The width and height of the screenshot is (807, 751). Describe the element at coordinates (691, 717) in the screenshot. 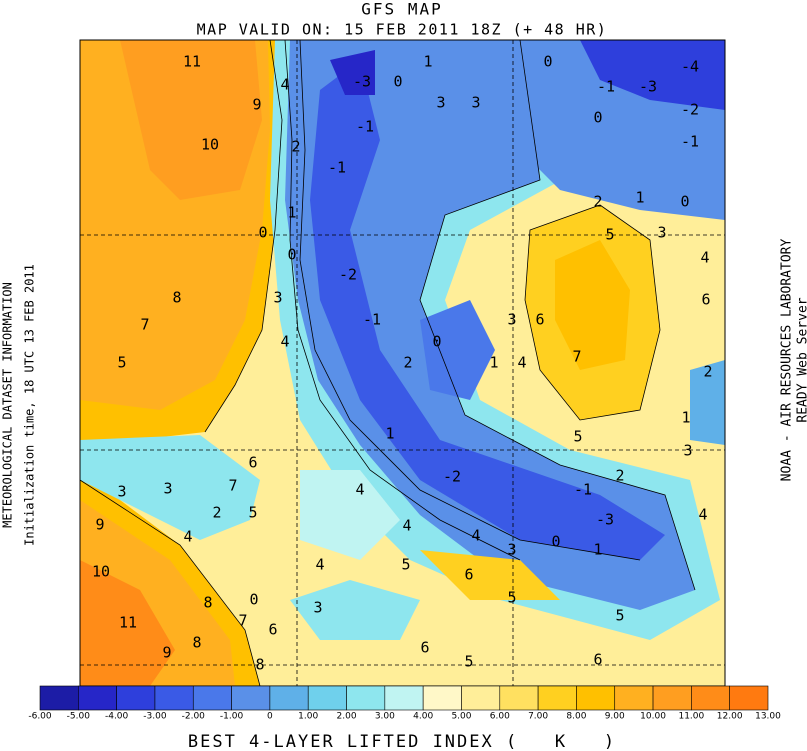

I see `colorbar-tick-label: 11.00` at that location.